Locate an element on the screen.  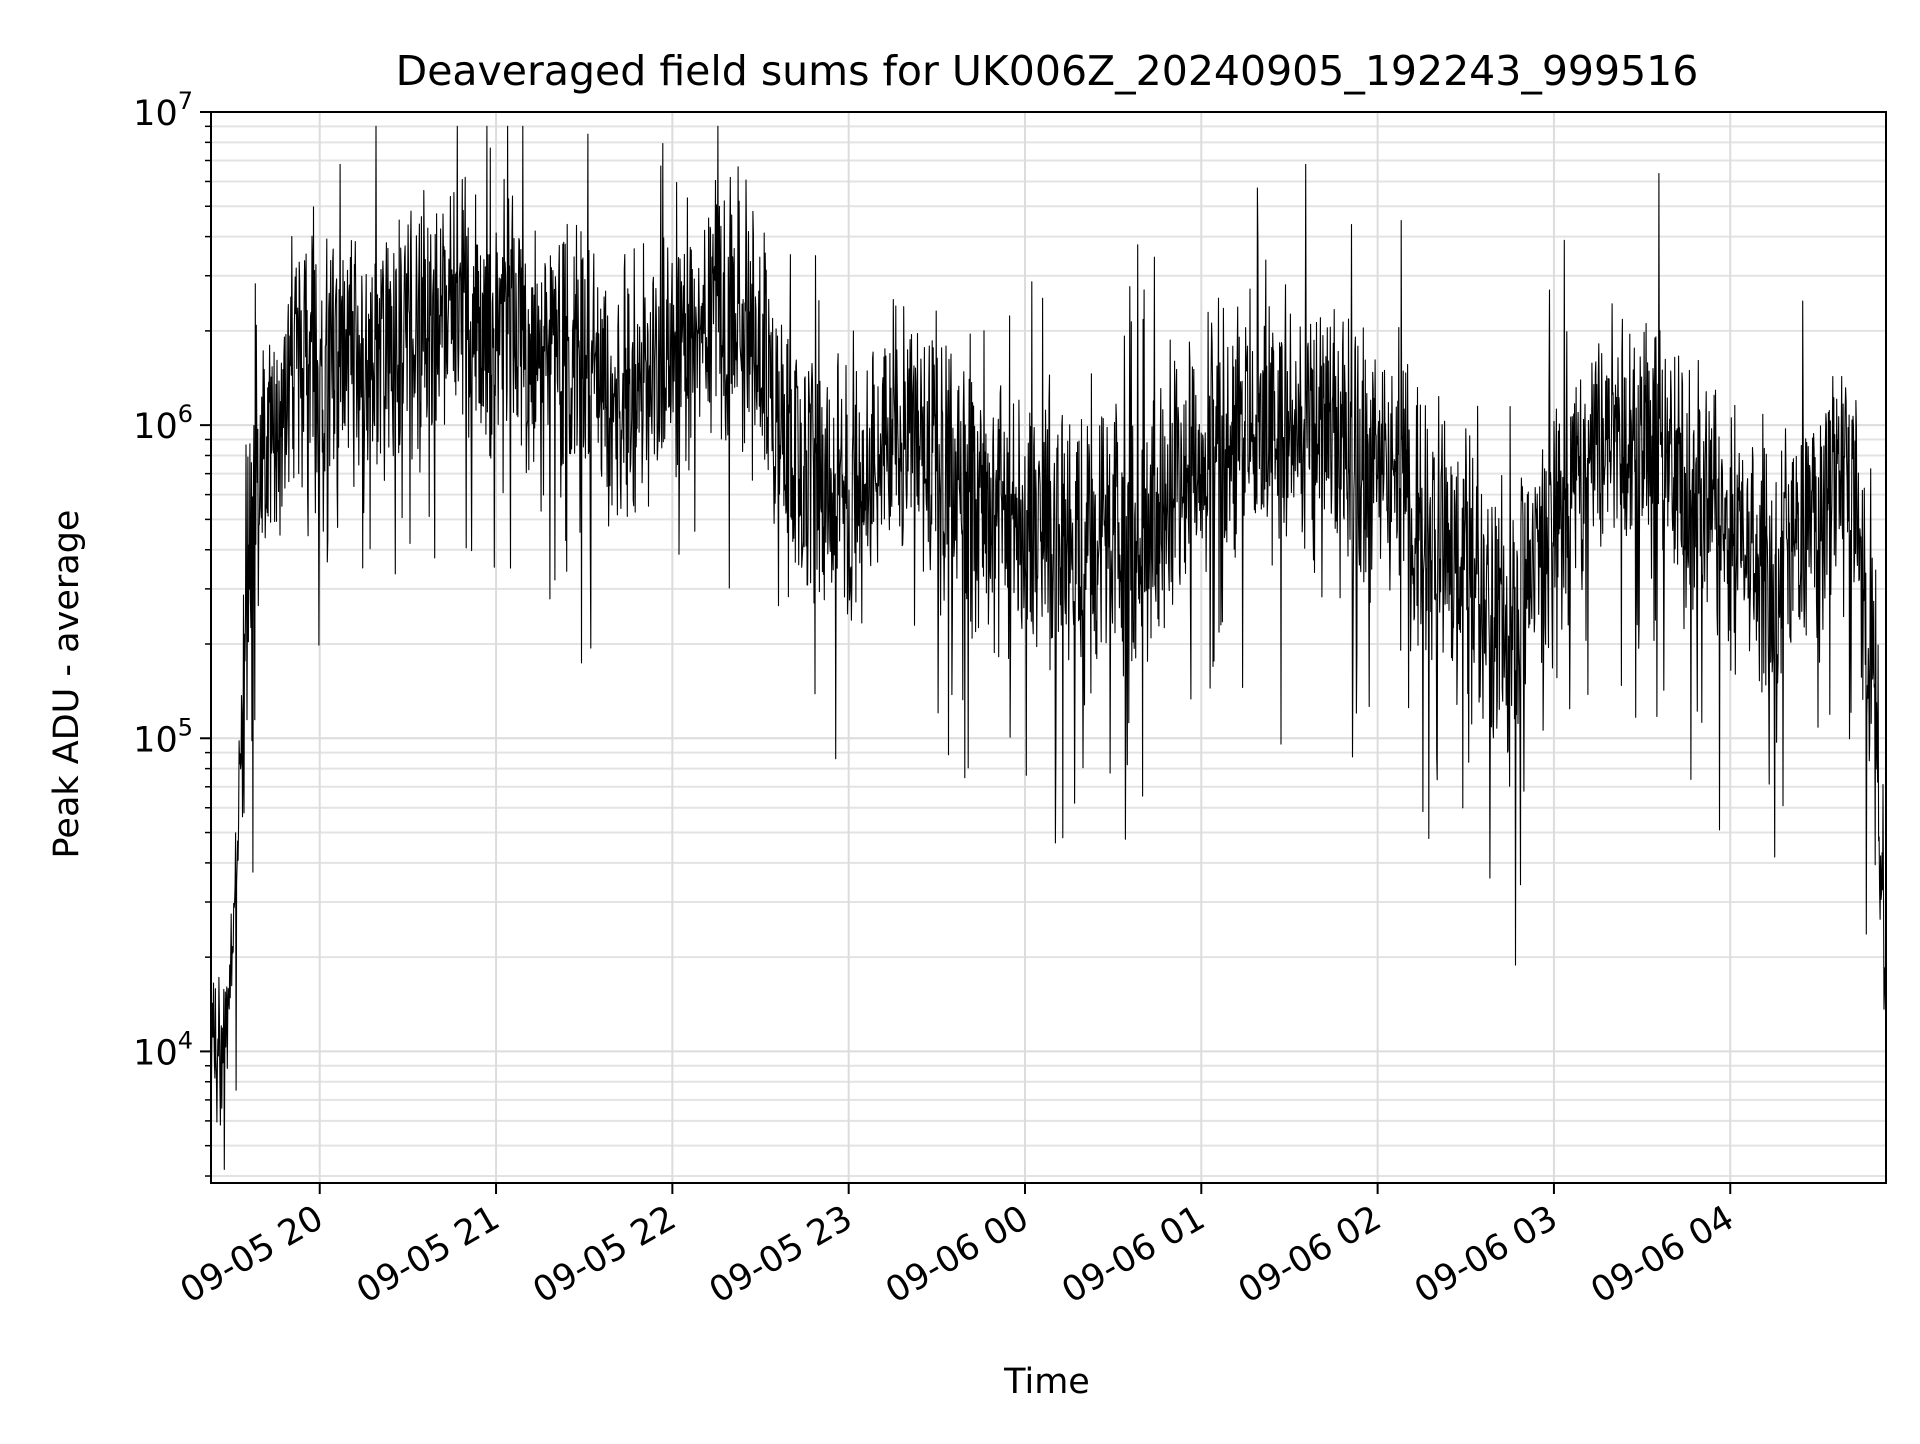
y-tick-label: 10⁶ is located at coordinates (163, 423).